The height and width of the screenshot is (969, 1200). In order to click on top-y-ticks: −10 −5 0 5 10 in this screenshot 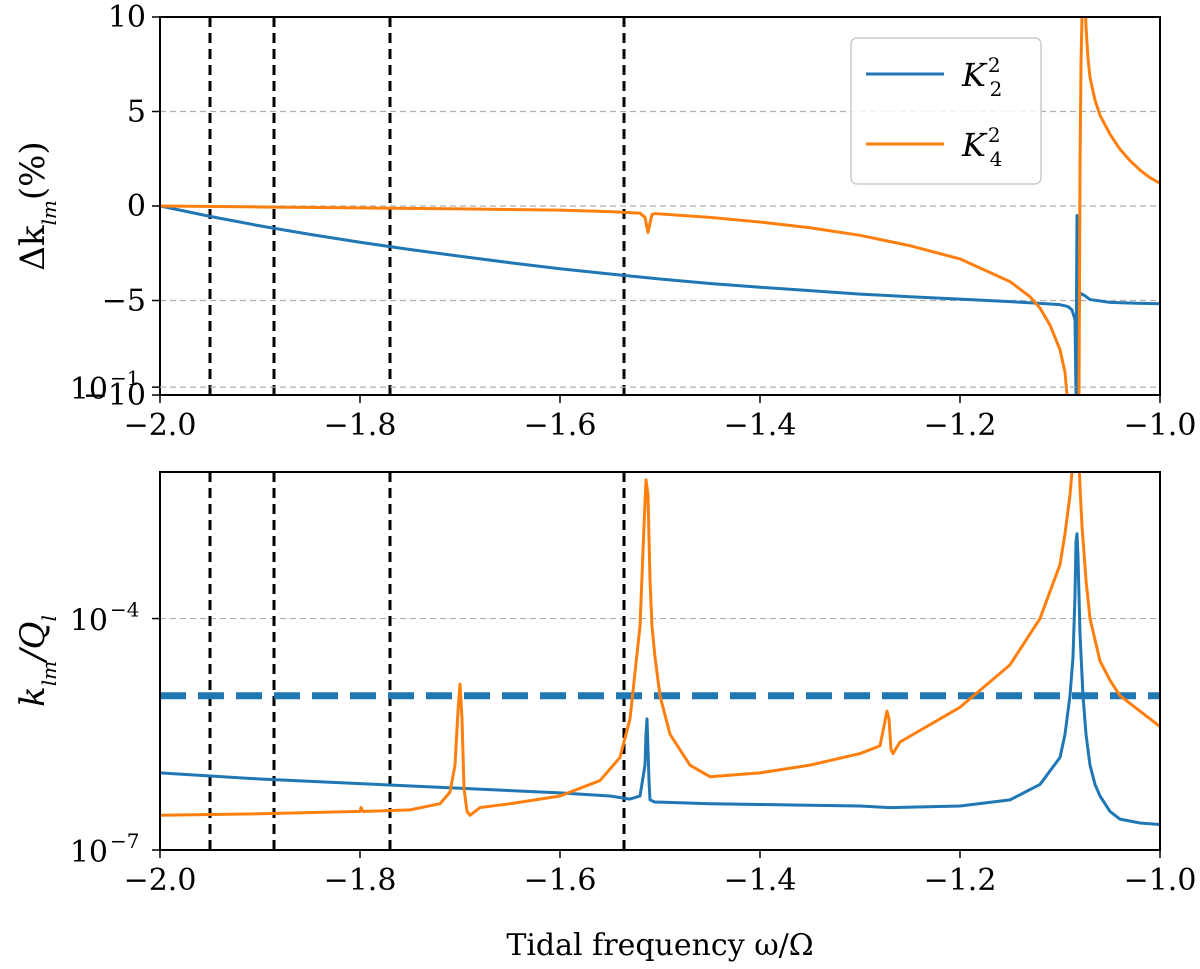, I will do `click(121, 206)`.